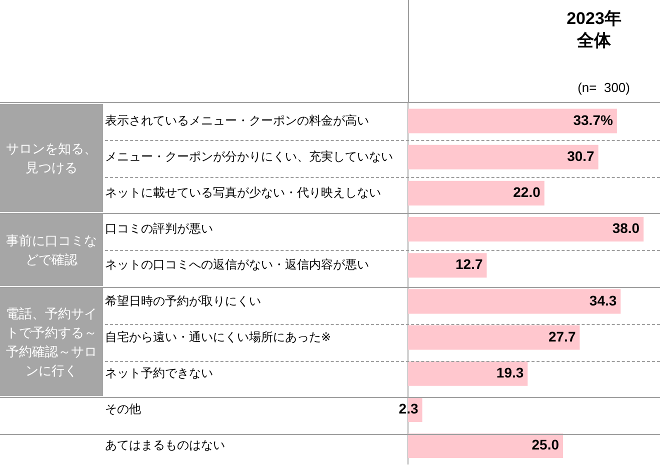 The width and height of the screenshot is (660, 471). I want to click on data-label: 2.3, so click(408, 408).